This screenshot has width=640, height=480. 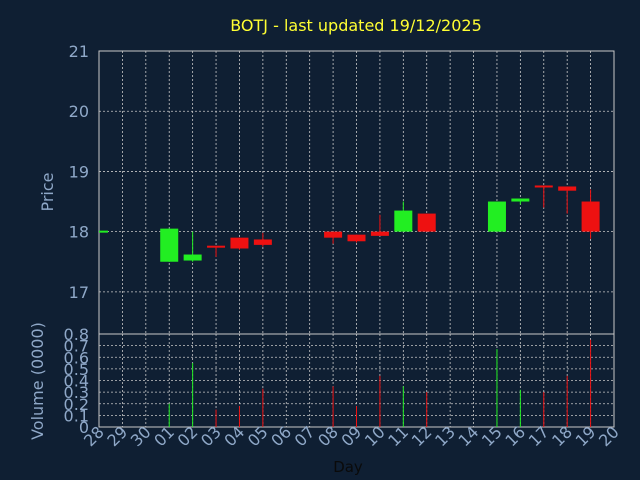 What do you see at coordinates (76, 392) in the screenshot?
I see `volume-y-tick-label: 0.3` at bounding box center [76, 392].